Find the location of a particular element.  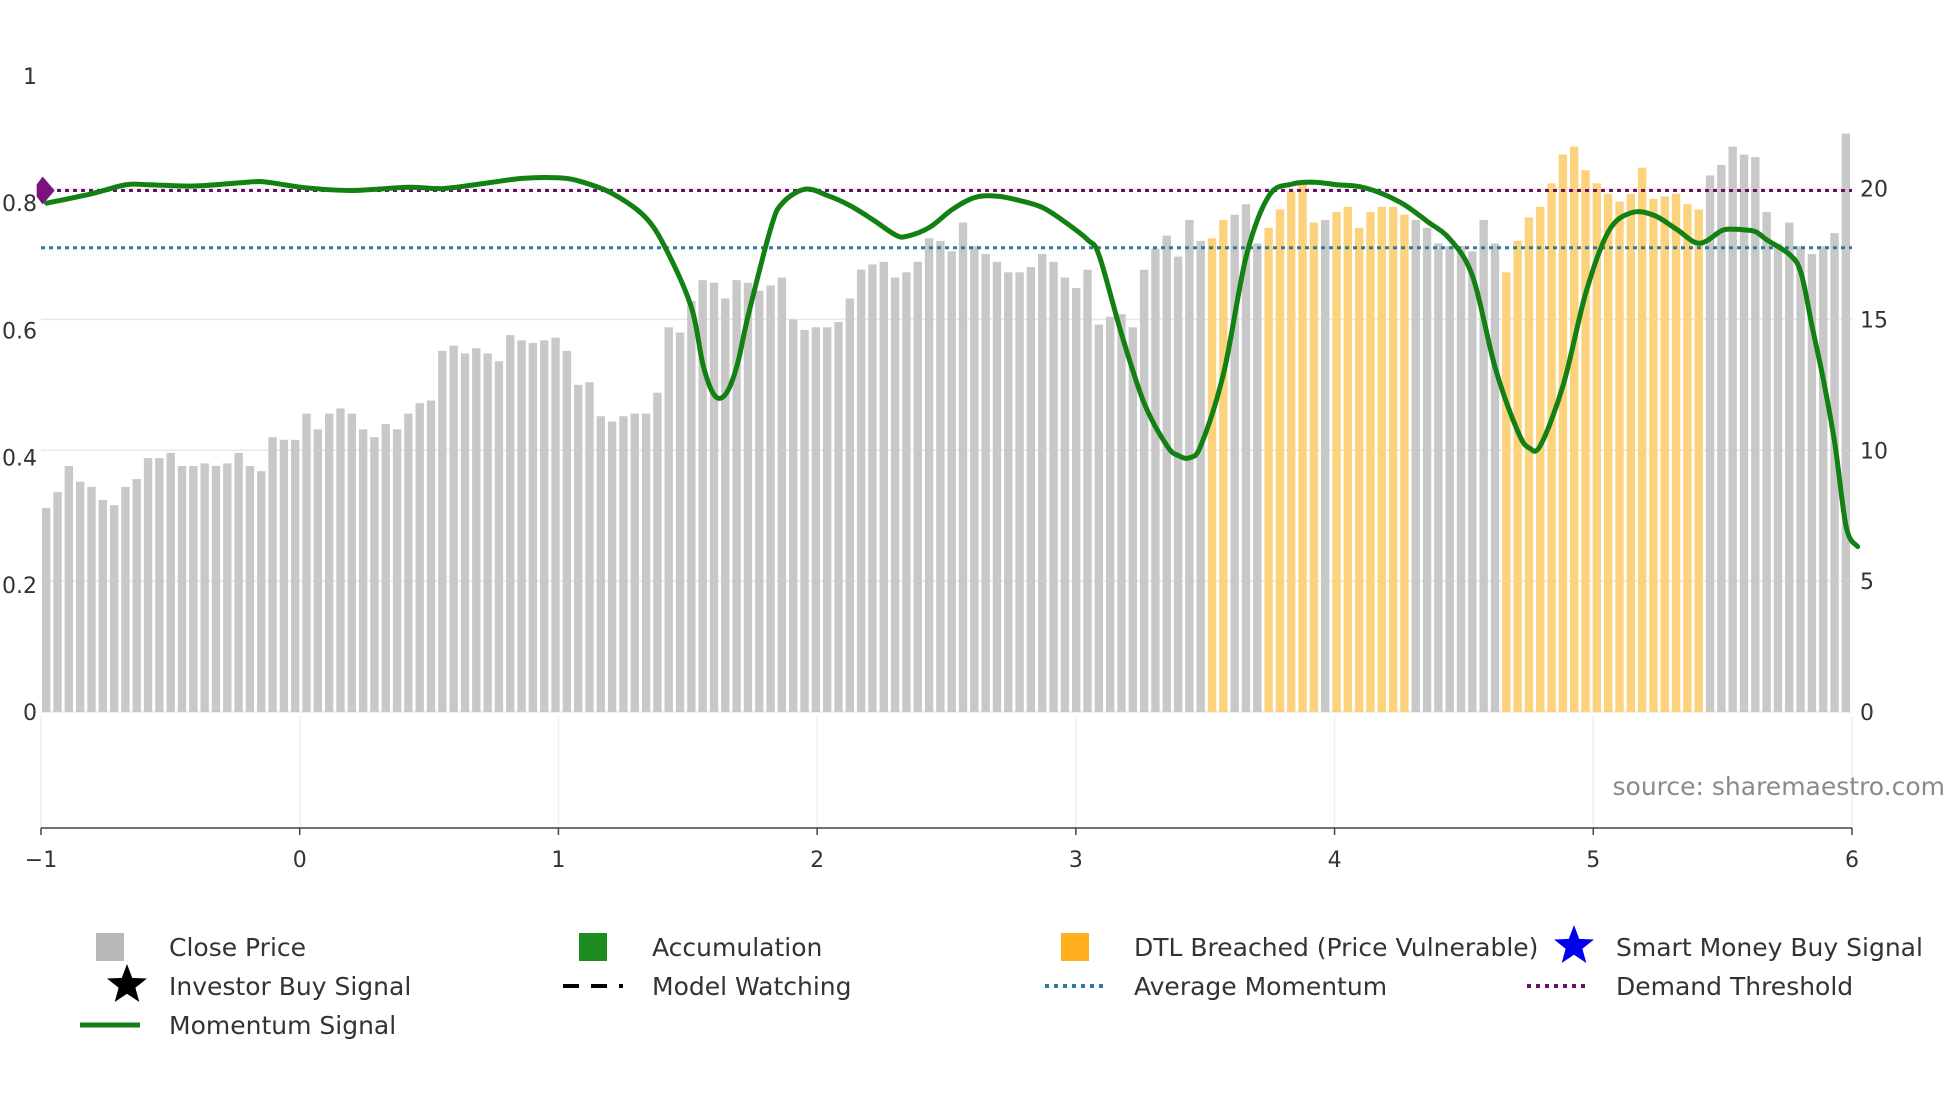

x-axis-tick-label: −1 is located at coordinates (41, 860).